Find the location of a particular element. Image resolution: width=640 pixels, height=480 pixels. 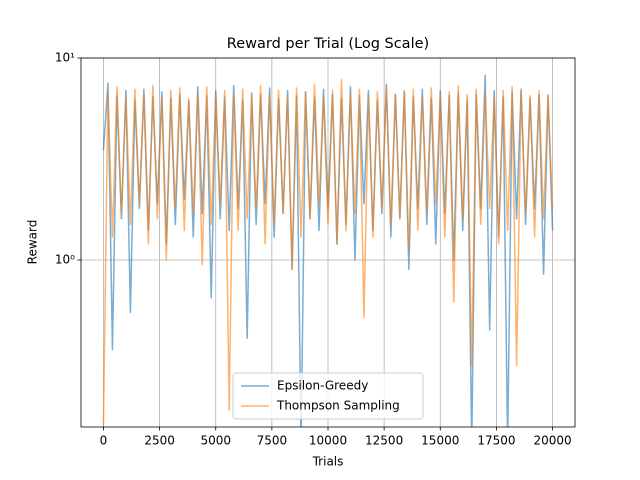

legend: Epsilon-Greedy Thompson Sampling is located at coordinates (328, 396).